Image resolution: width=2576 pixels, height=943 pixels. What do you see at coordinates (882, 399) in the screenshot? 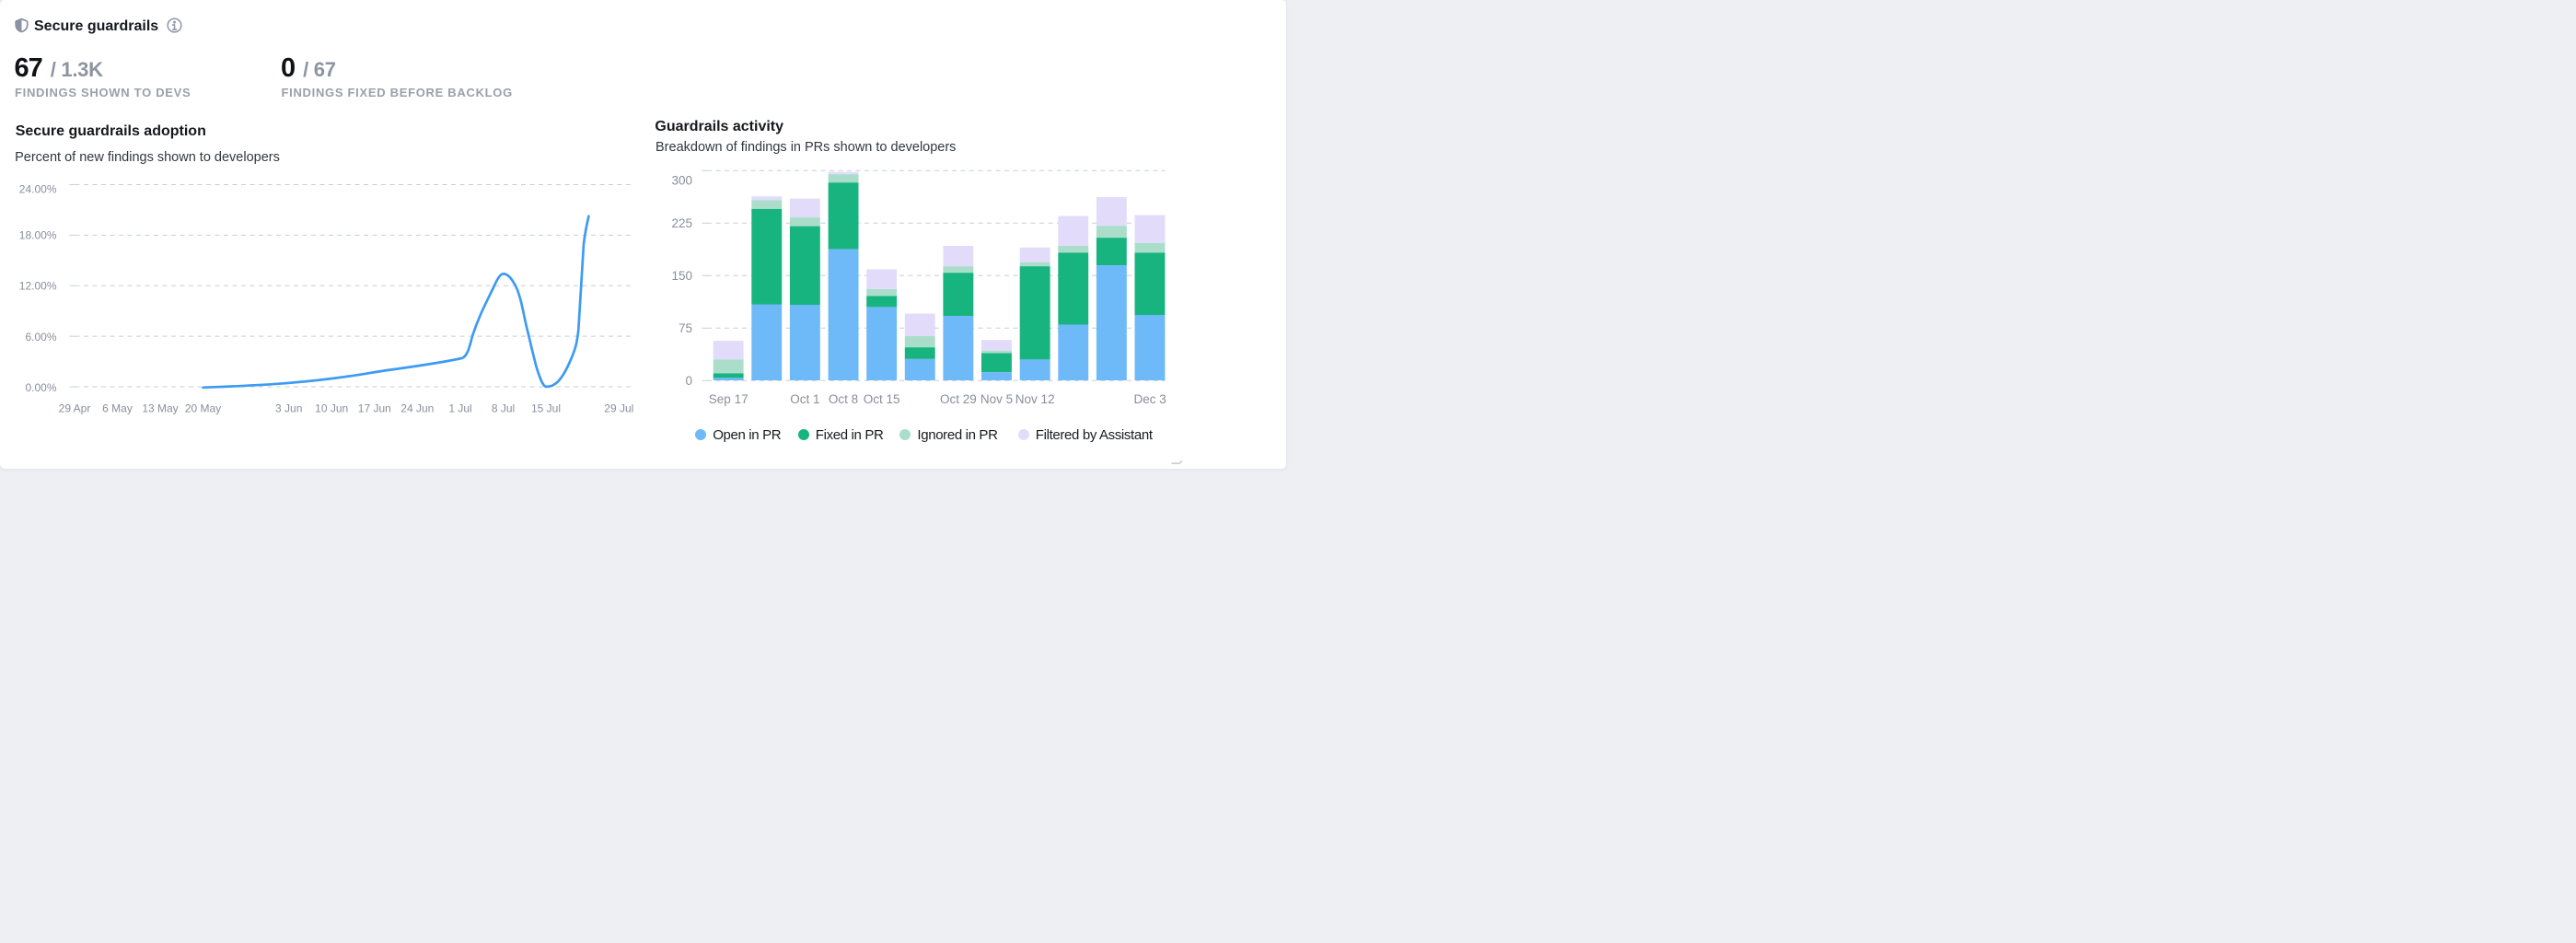
I see `svg-text: Oct 15` at bounding box center [882, 399].